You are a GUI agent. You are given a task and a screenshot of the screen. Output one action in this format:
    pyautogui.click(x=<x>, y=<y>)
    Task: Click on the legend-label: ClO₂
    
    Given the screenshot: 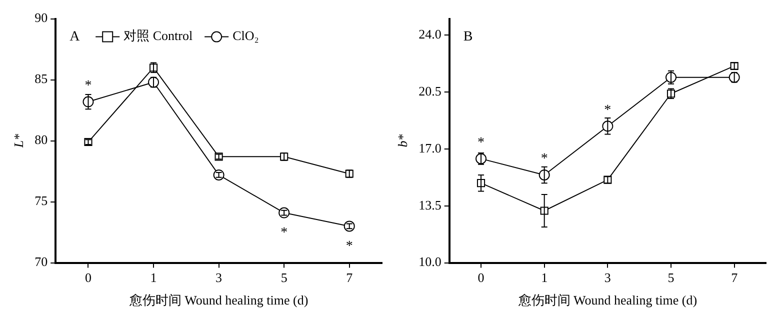 What is the action you would take?
    pyautogui.click(x=245, y=36)
    